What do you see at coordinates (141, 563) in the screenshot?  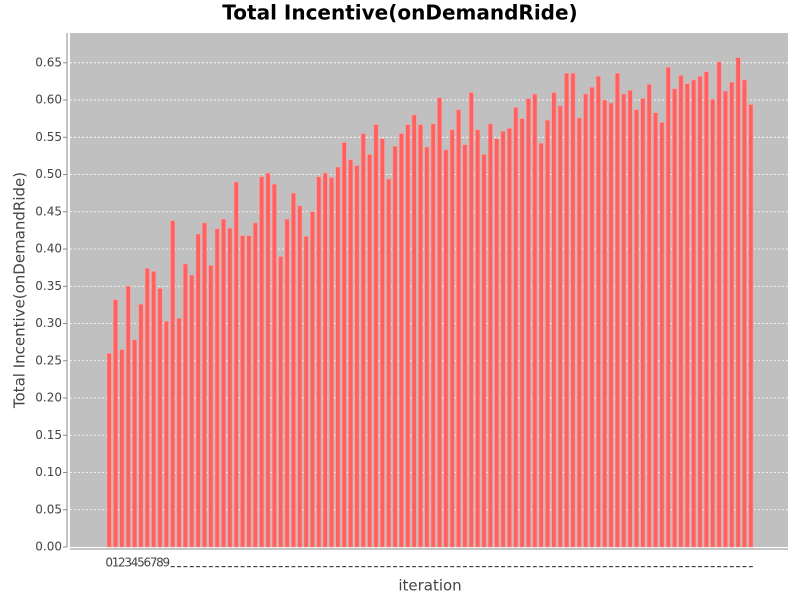 I see `x-tick-label: 5` at bounding box center [141, 563].